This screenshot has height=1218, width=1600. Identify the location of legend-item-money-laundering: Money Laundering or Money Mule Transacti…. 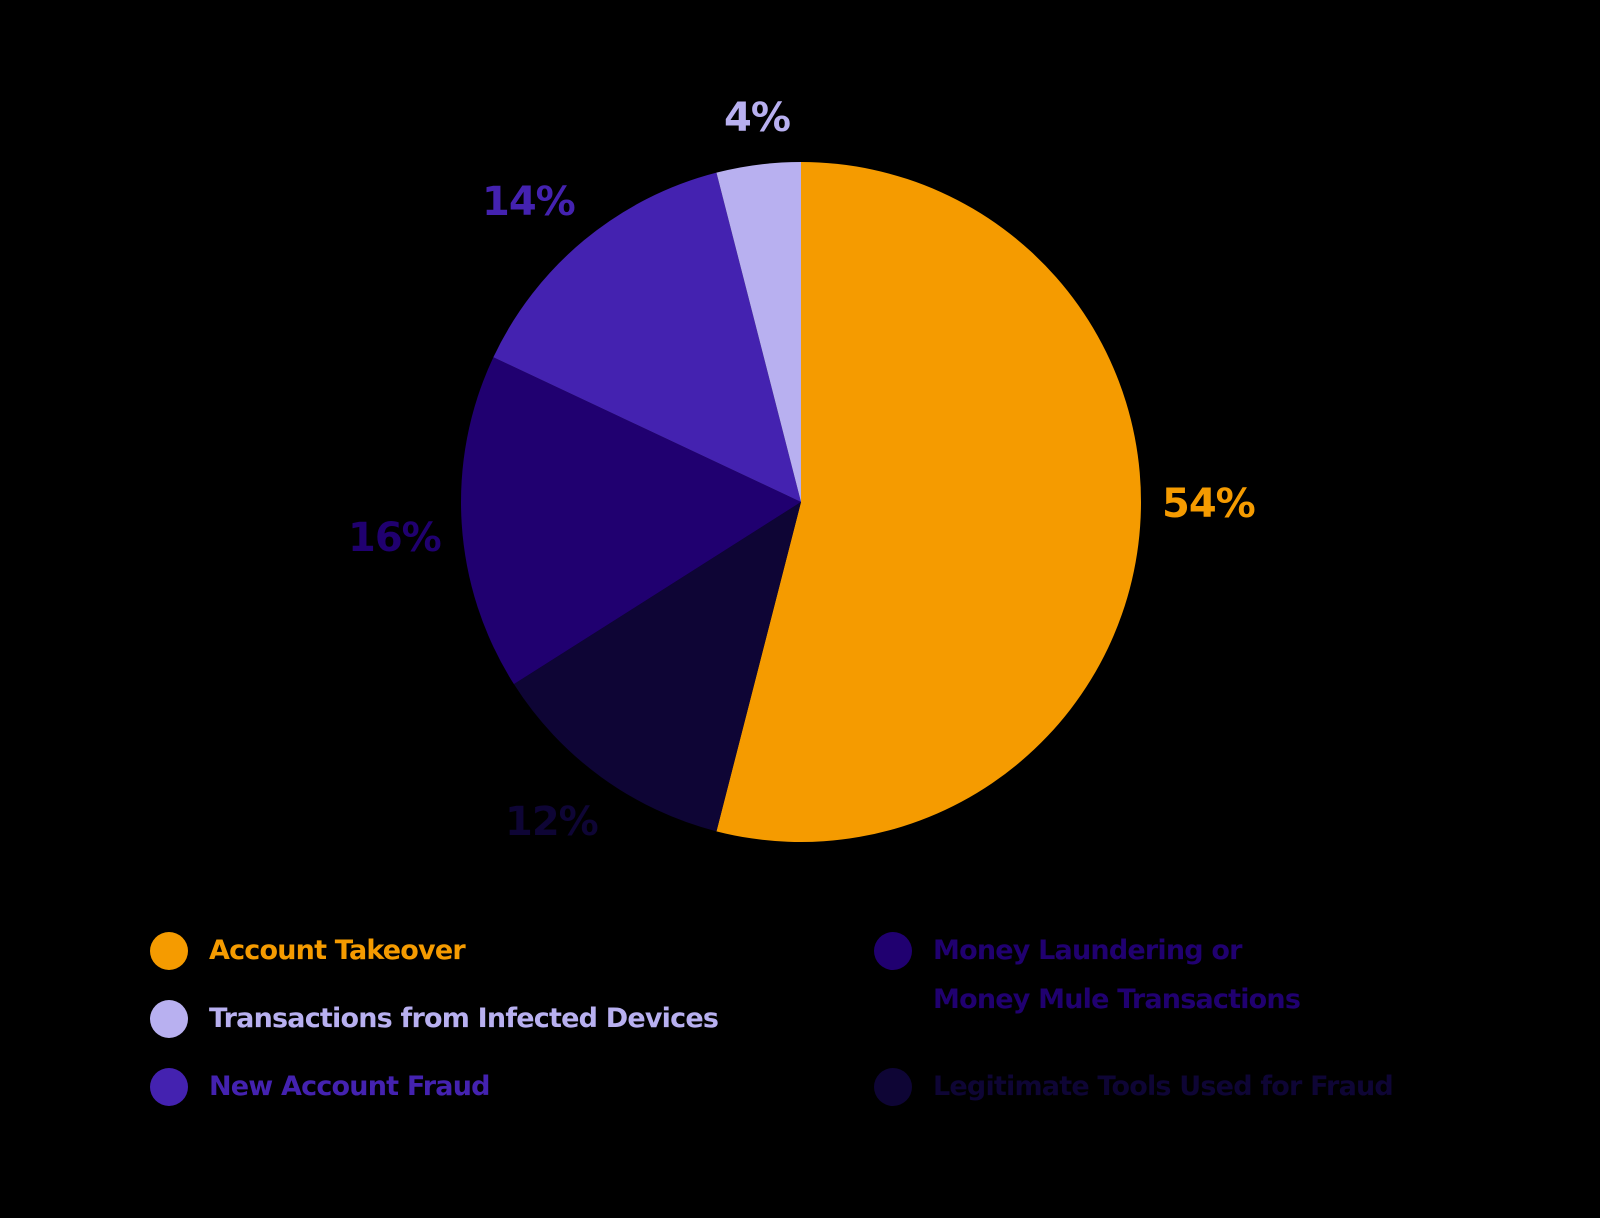
(1087, 978).